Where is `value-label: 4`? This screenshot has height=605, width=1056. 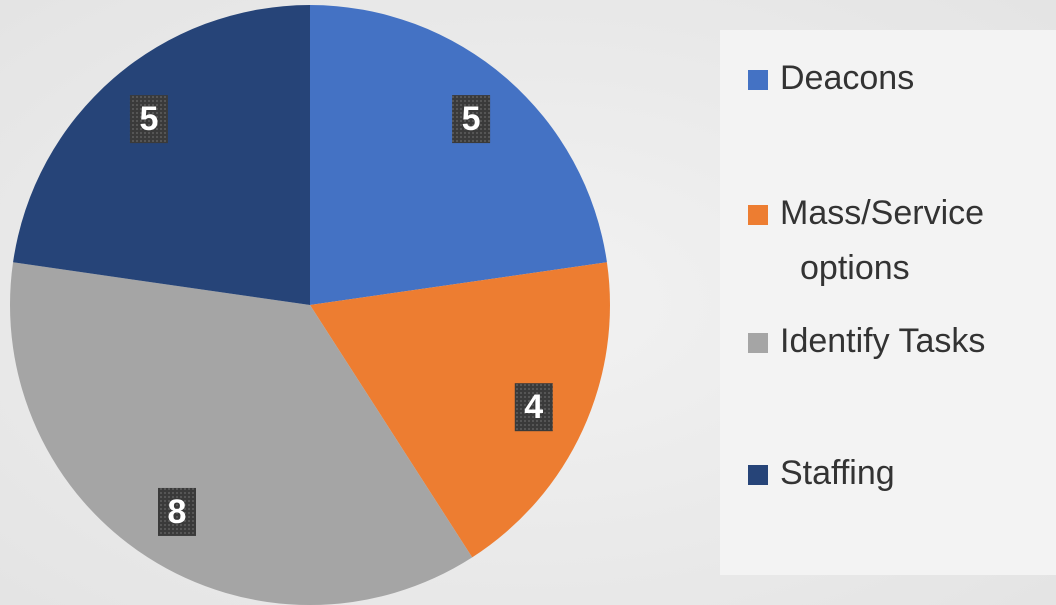
value-label: 4 is located at coordinates (533, 407).